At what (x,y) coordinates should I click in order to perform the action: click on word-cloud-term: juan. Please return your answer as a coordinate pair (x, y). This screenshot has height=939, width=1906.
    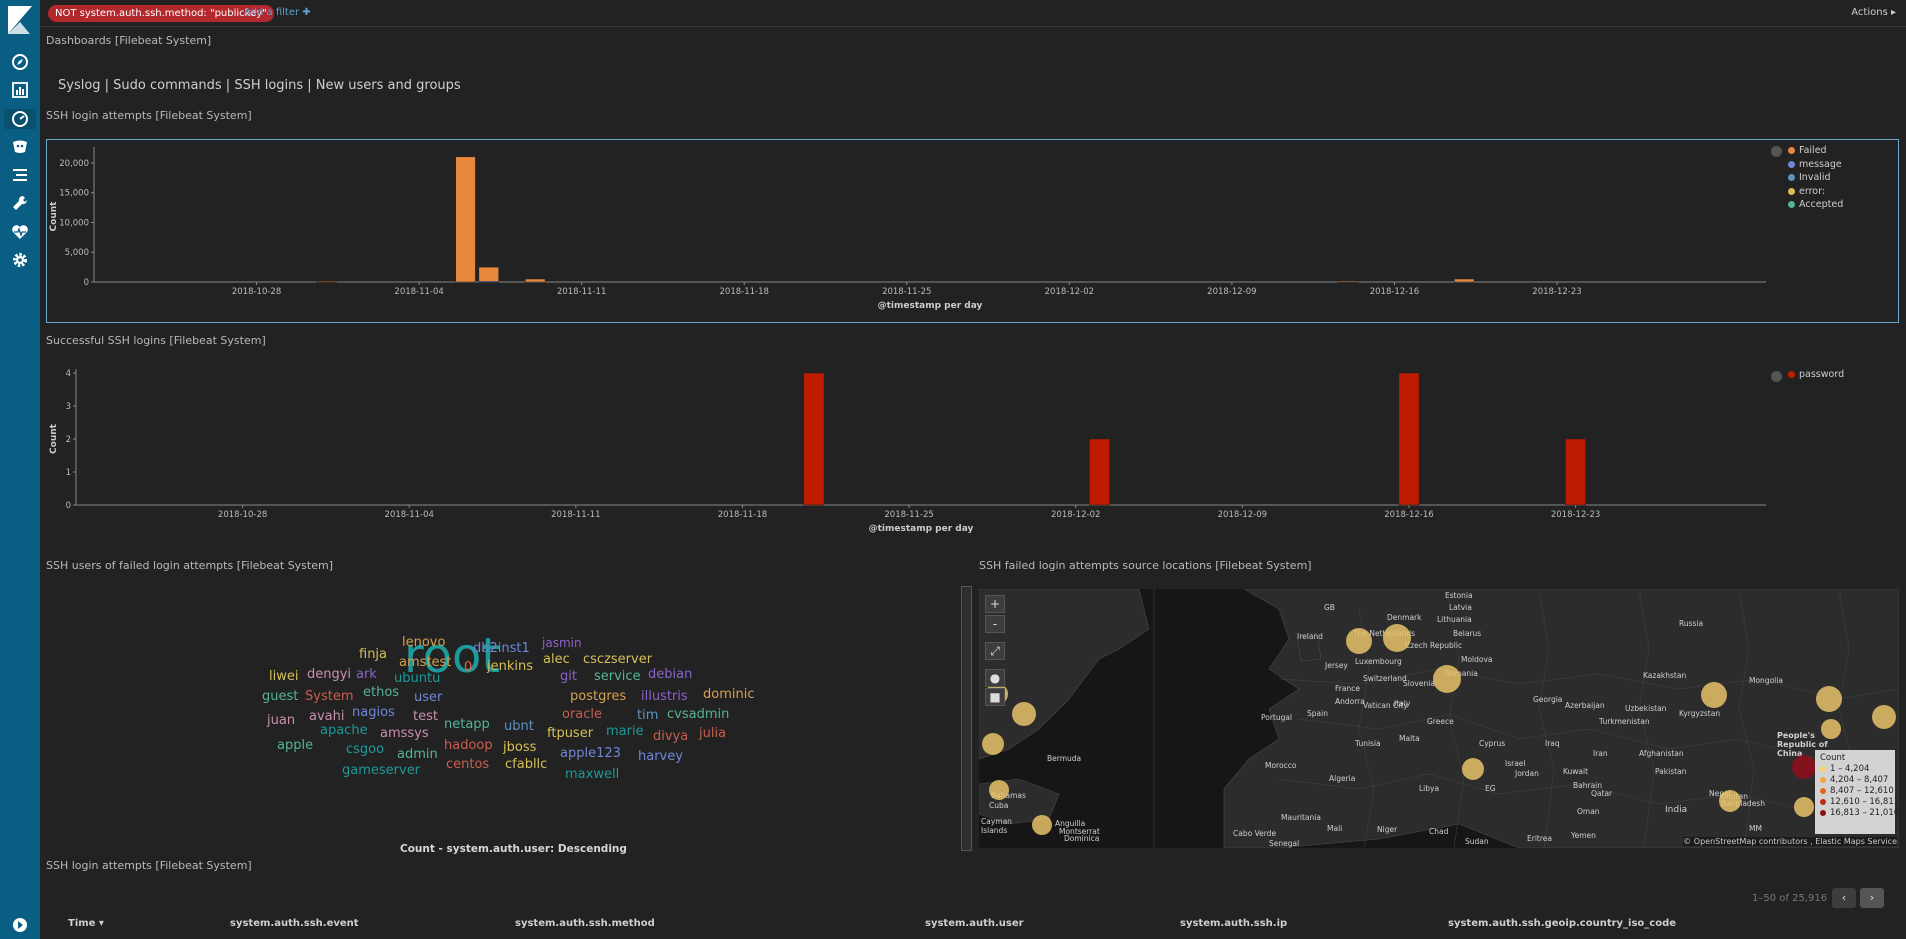
    Looking at the image, I should click on (281, 721).